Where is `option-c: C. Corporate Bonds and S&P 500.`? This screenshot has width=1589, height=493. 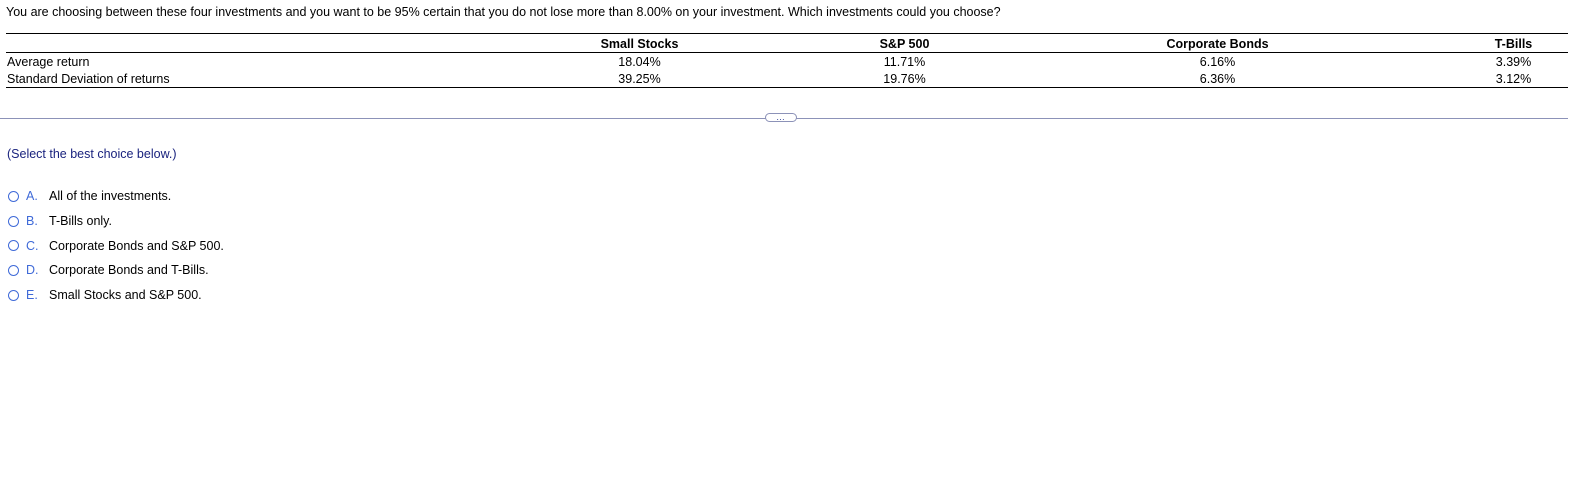 option-c: C. Corporate Bonds and S&P 500. is located at coordinates (116, 245).